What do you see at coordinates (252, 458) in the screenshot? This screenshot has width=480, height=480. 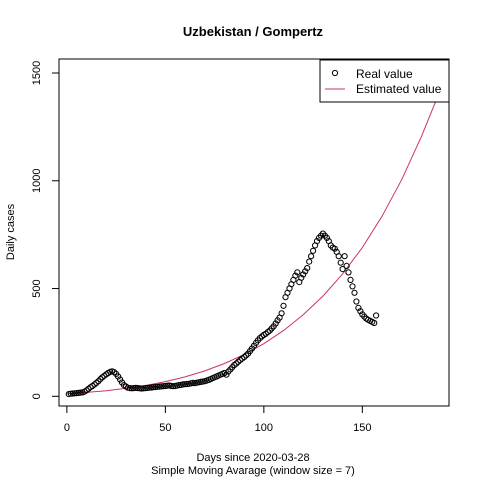 I see `x-axis-label: Days since 2020-03-28` at bounding box center [252, 458].